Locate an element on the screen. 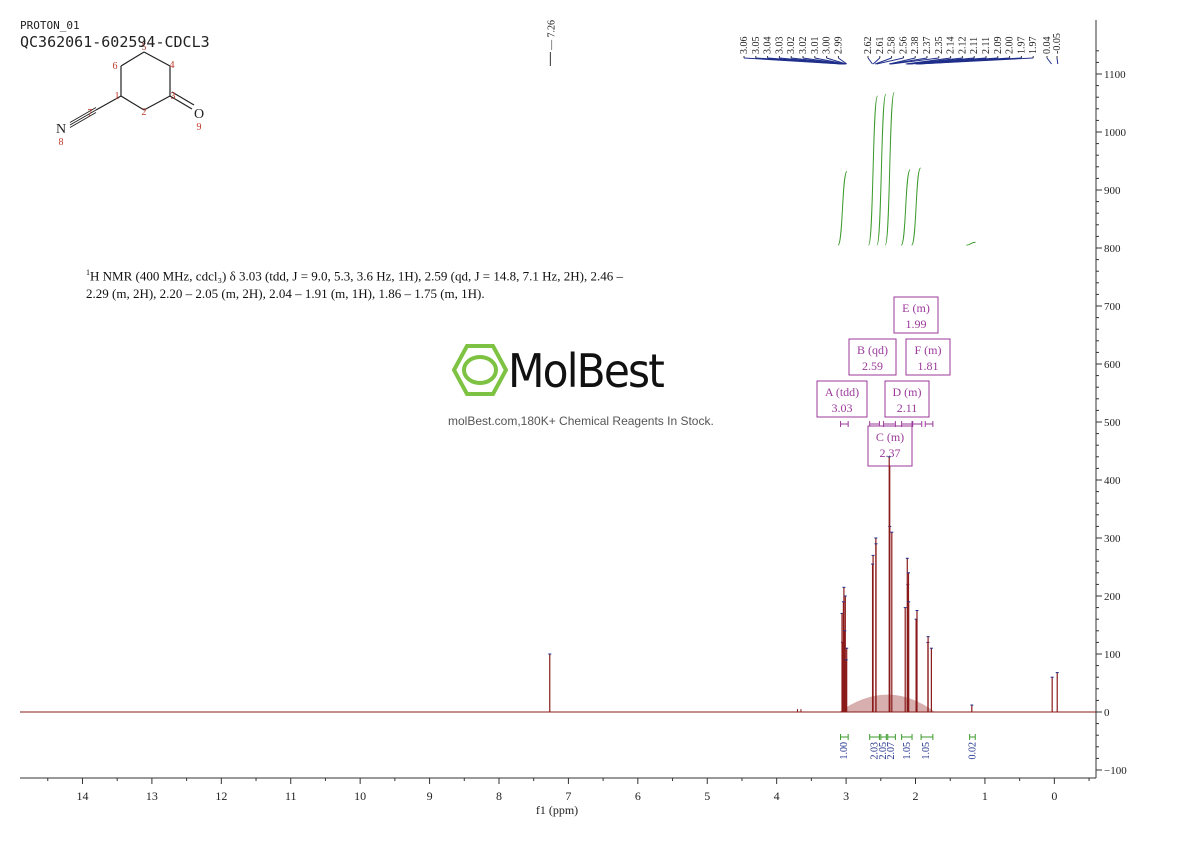  atom-number: 6 is located at coordinates (115, 66).